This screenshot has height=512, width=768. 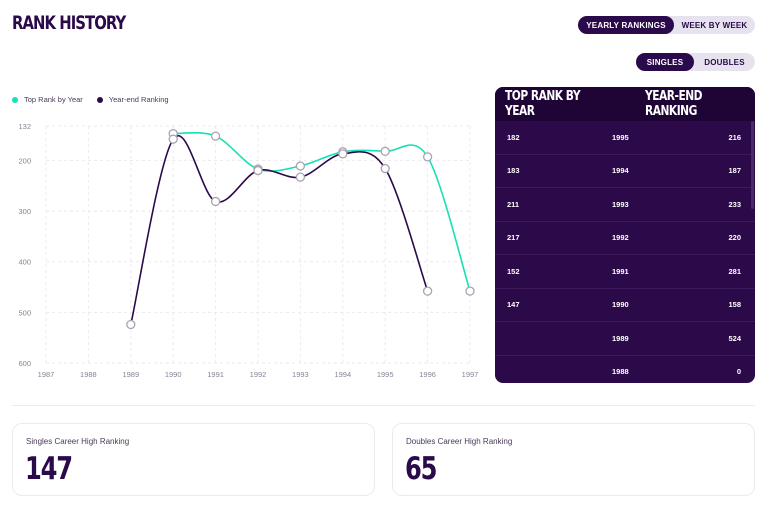 I want to click on x-tick-label: 1989, so click(x=130, y=374).